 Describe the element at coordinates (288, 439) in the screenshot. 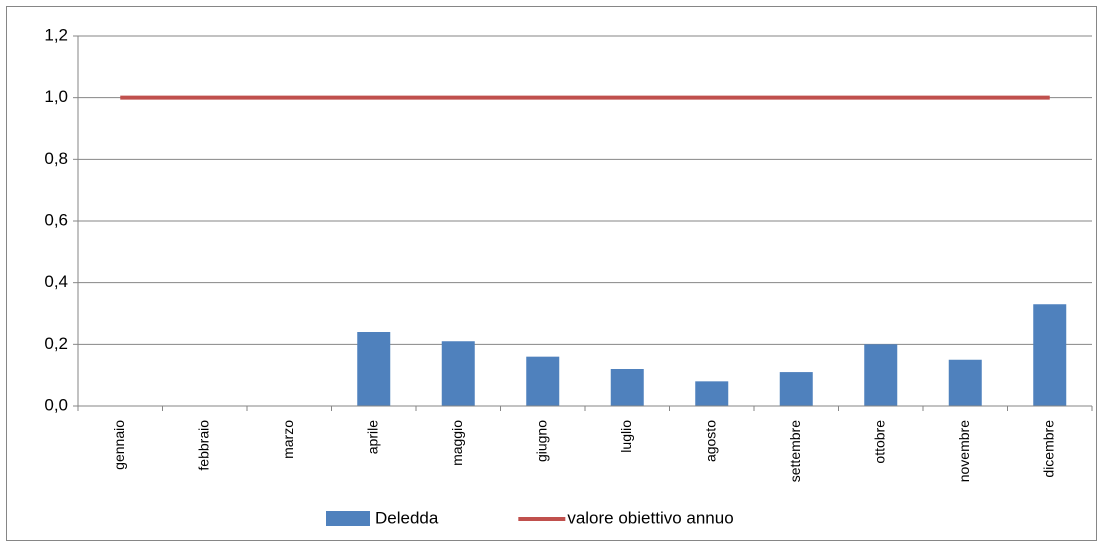

I see `x-tick-label: marzo` at that location.